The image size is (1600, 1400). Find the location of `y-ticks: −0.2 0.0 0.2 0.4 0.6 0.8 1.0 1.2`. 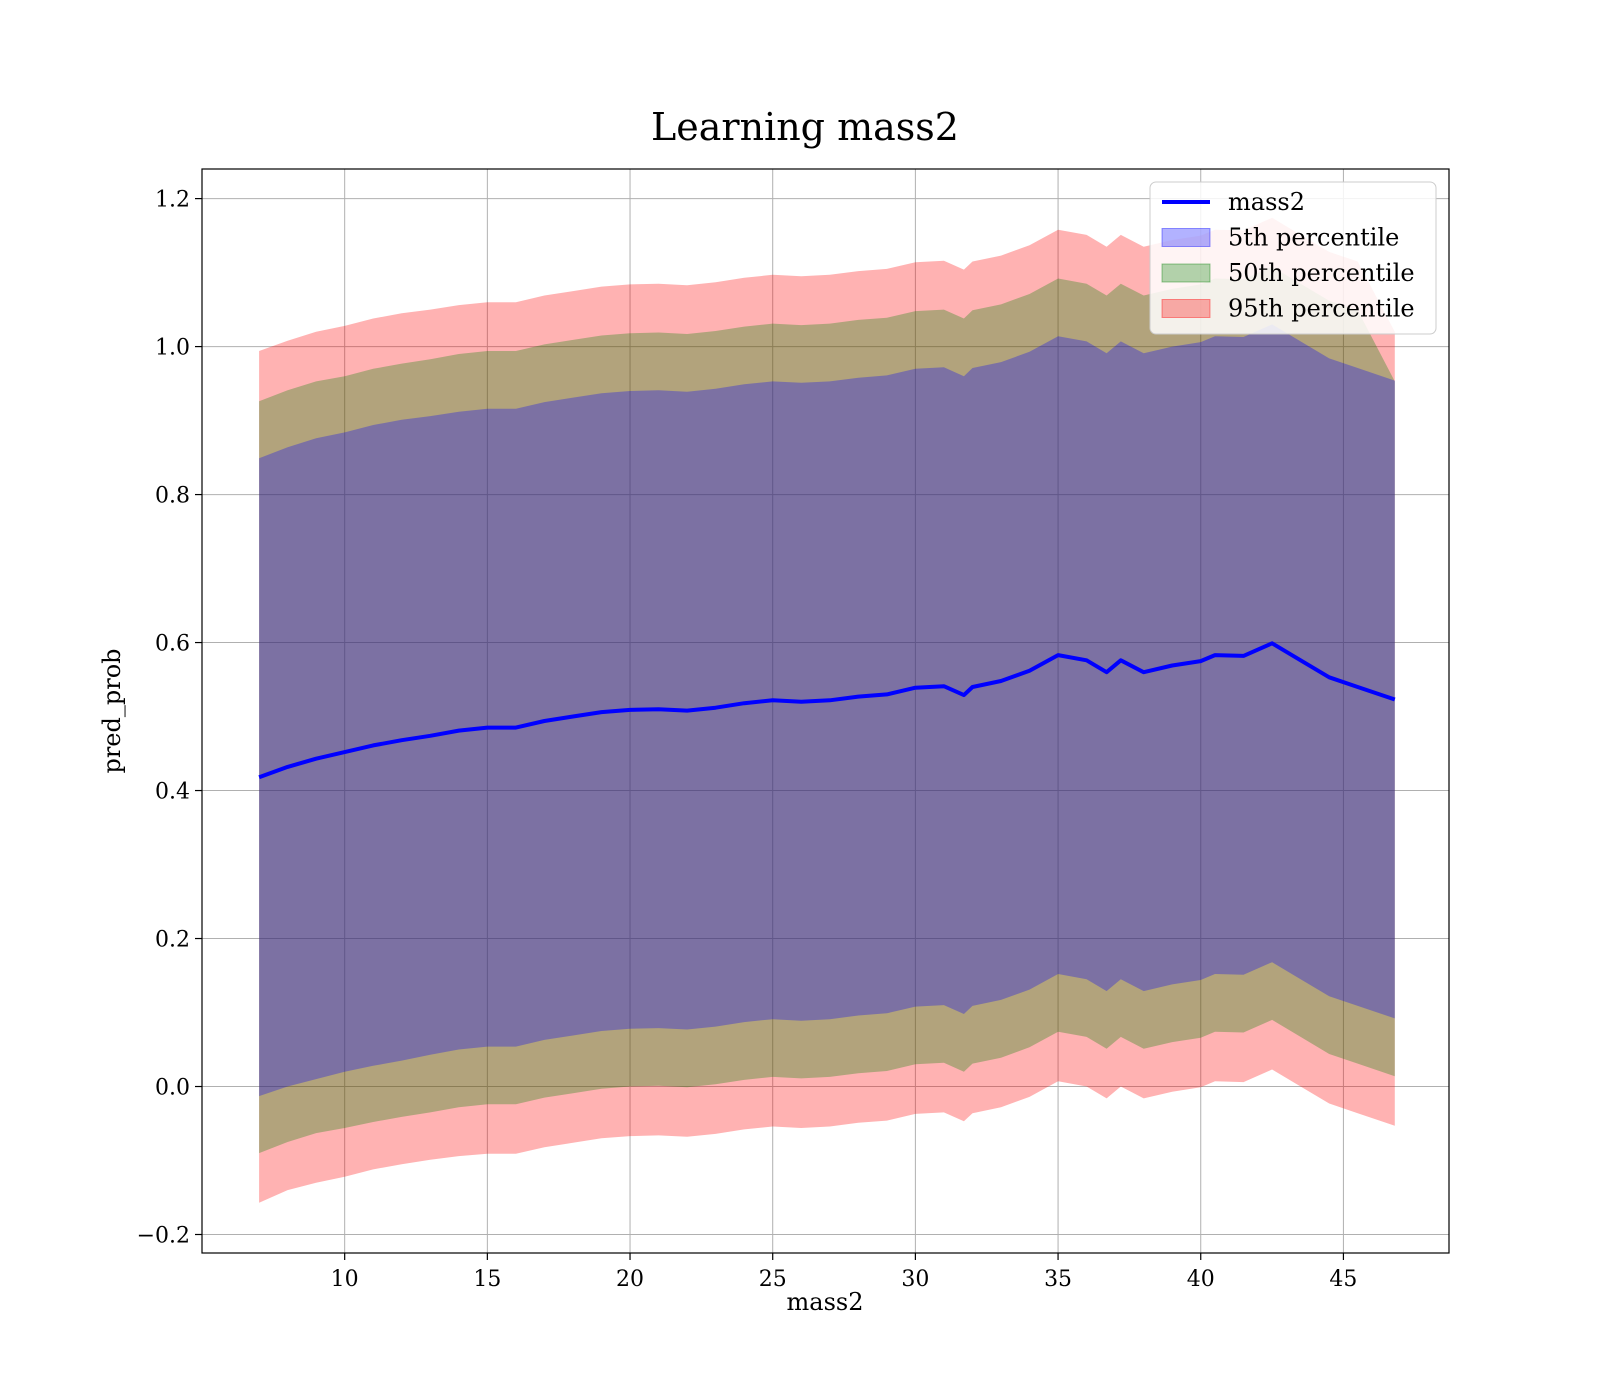

y-ticks: −0.2 0.0 0.2 0.4 0.6 0.8 1.0 1.2 is located at coordinates (169, 718).